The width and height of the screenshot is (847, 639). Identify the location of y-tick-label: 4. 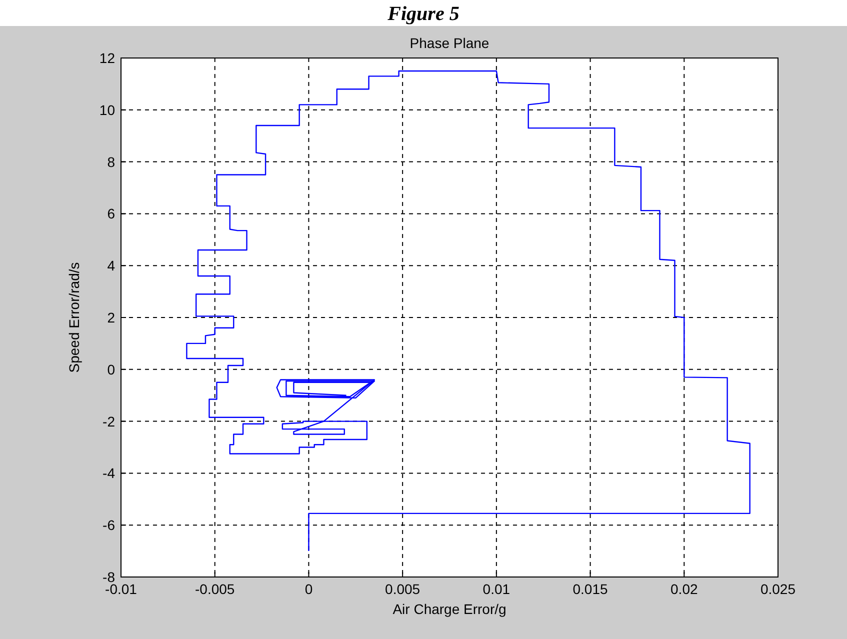
(111, 266).